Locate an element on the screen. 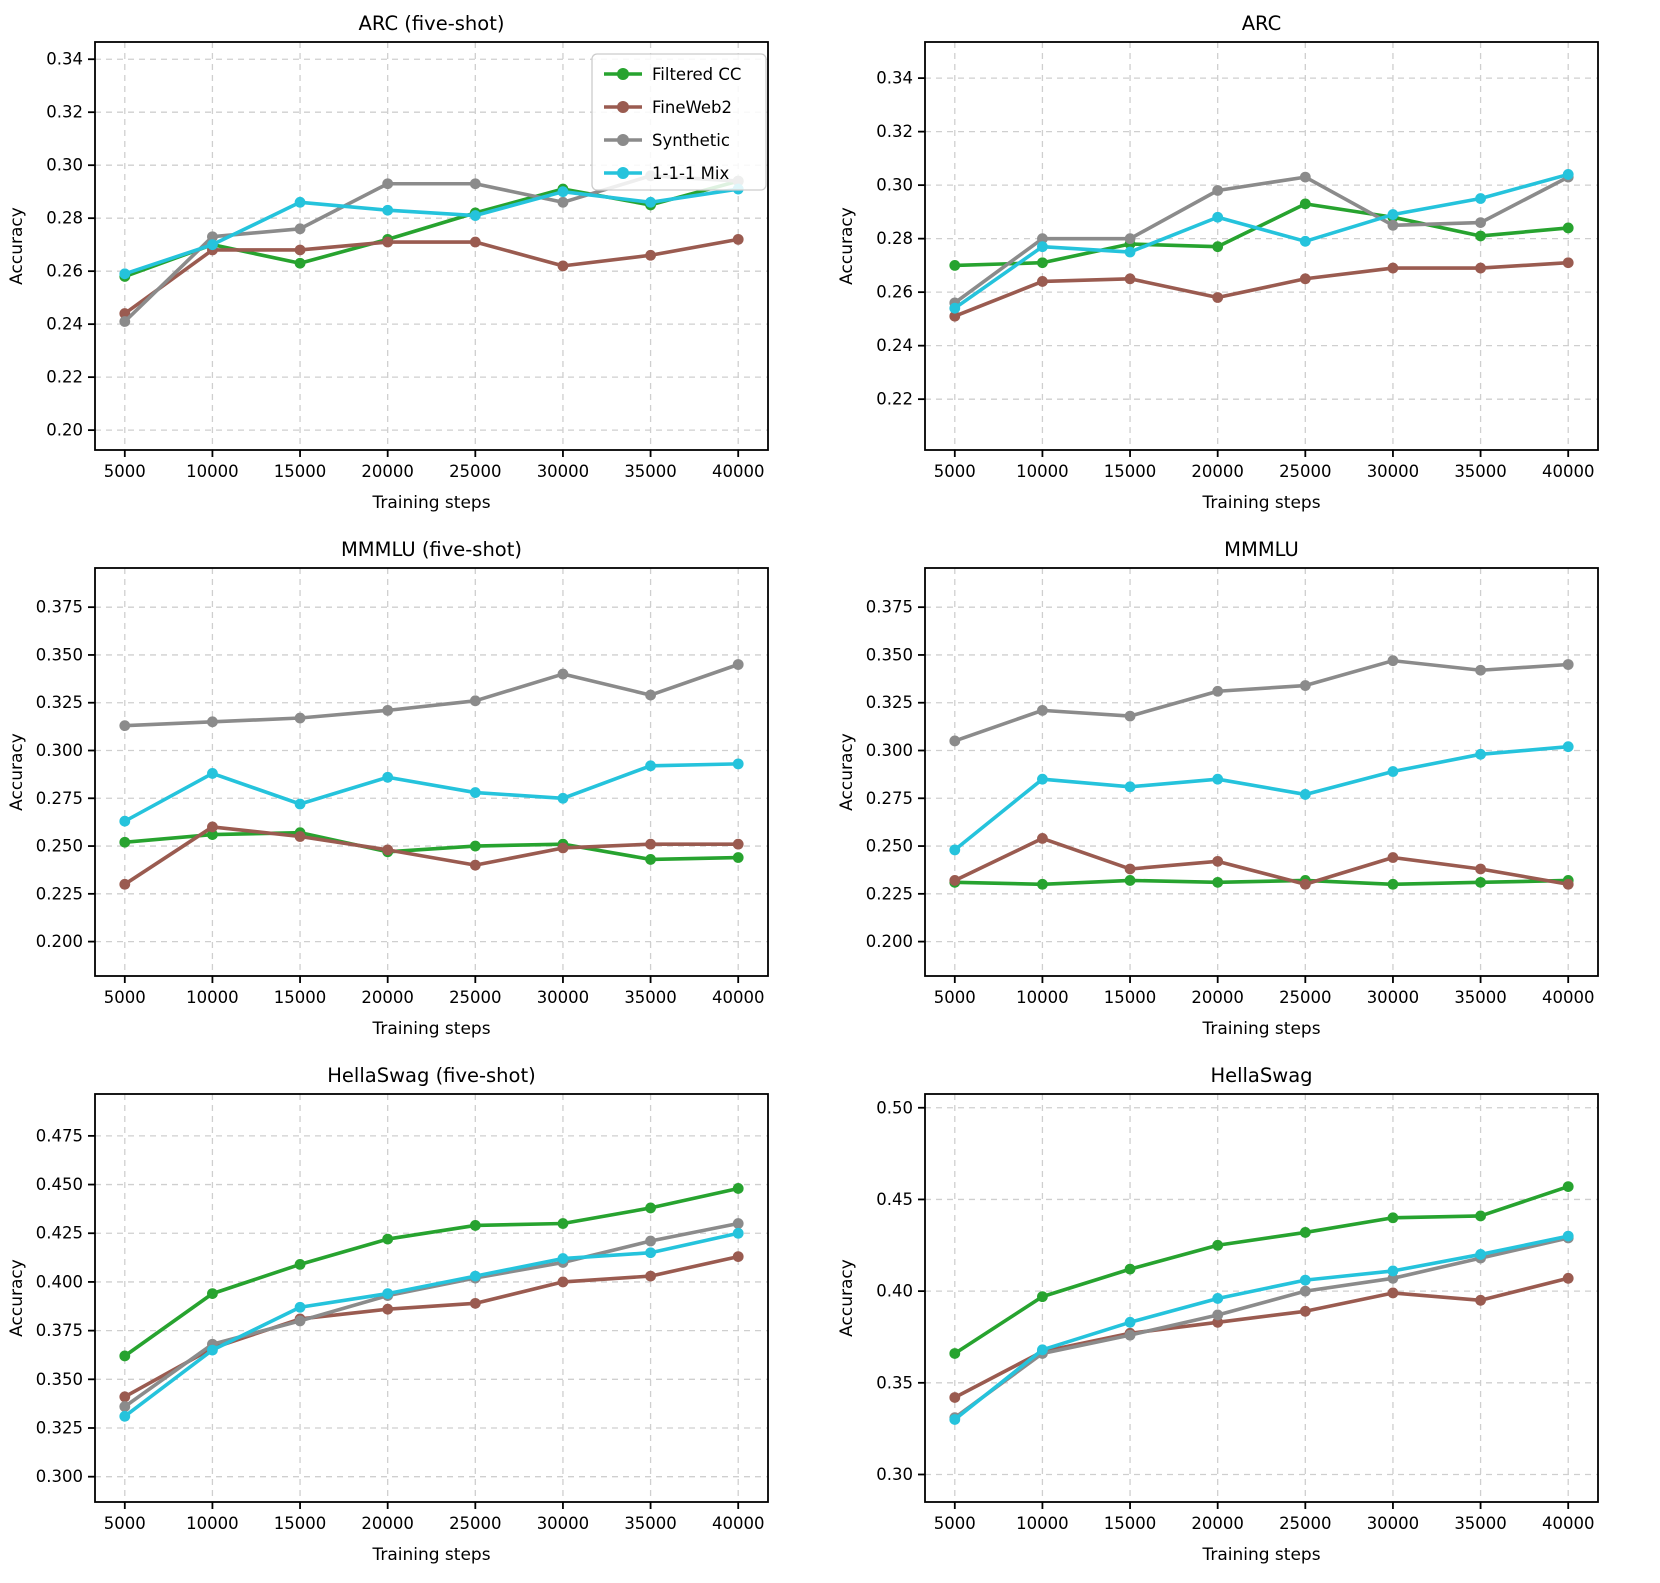  x-axis-label: Training steps is located at coordinates (1260, 1555).